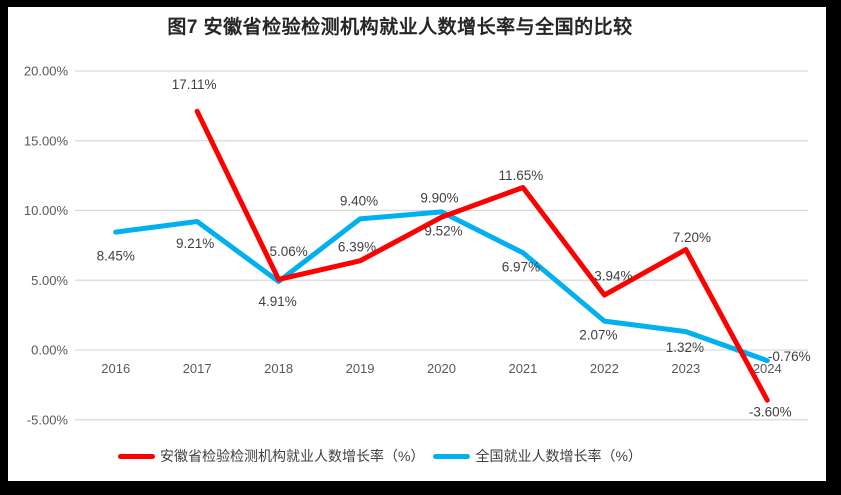  I want to click on x-axis-tick-label: 2023, so click(685, 368).